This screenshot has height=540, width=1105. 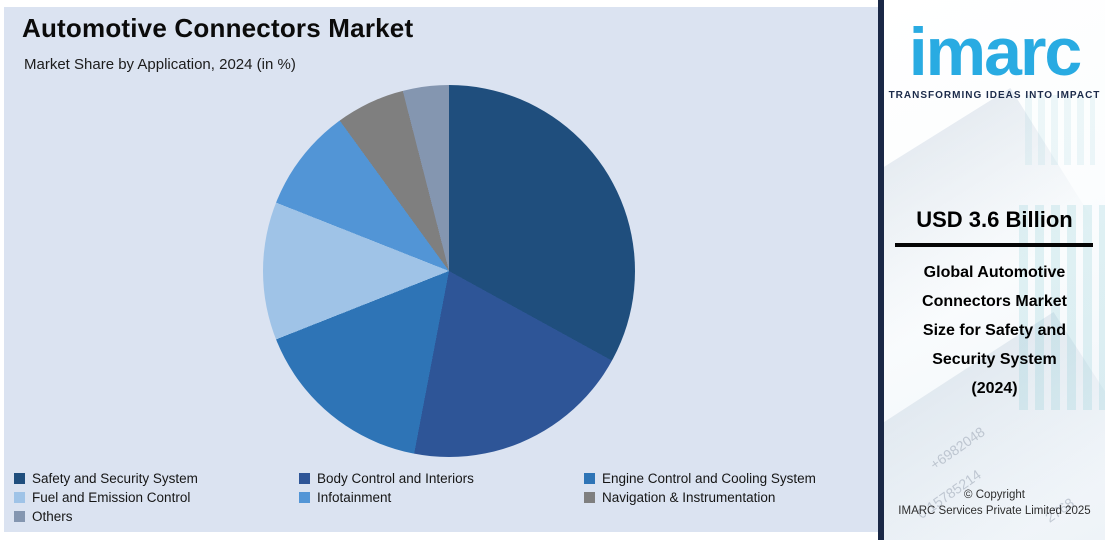 I want to click on legend-label: Infotainment, so click(x=354, y=497).